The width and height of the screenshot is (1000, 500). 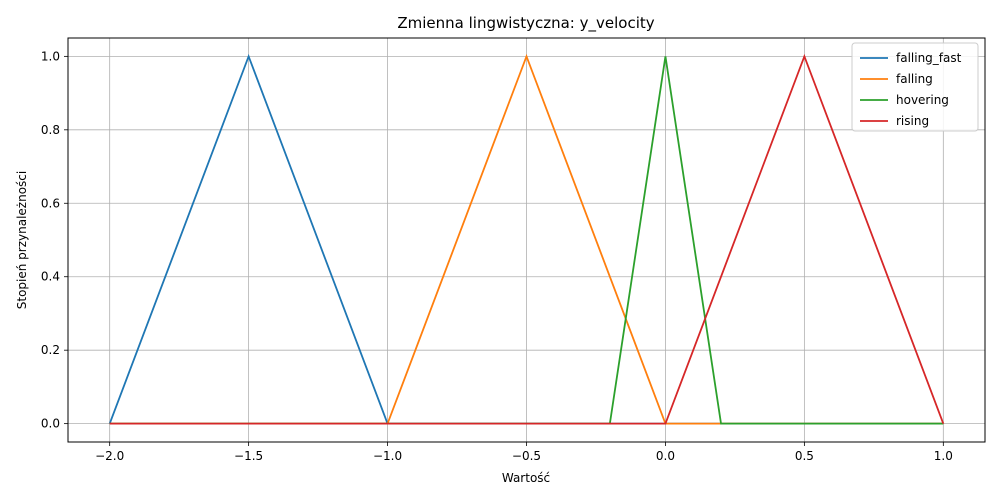 I want to click on x-tick-label: −1.5, so click(x=248, y=456).